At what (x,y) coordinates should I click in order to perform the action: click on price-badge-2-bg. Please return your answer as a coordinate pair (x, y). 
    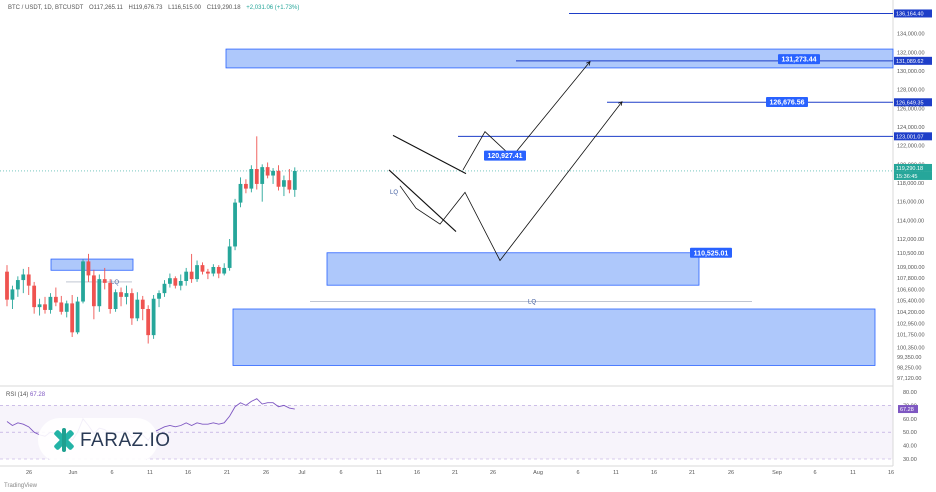
    Looking at the image, I should click on (913, 102).